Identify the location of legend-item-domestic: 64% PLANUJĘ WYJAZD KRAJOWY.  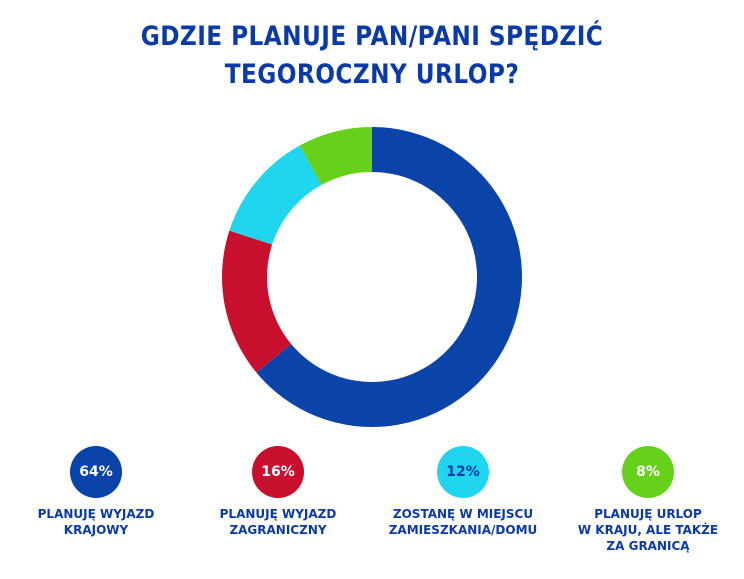
(96, 492).